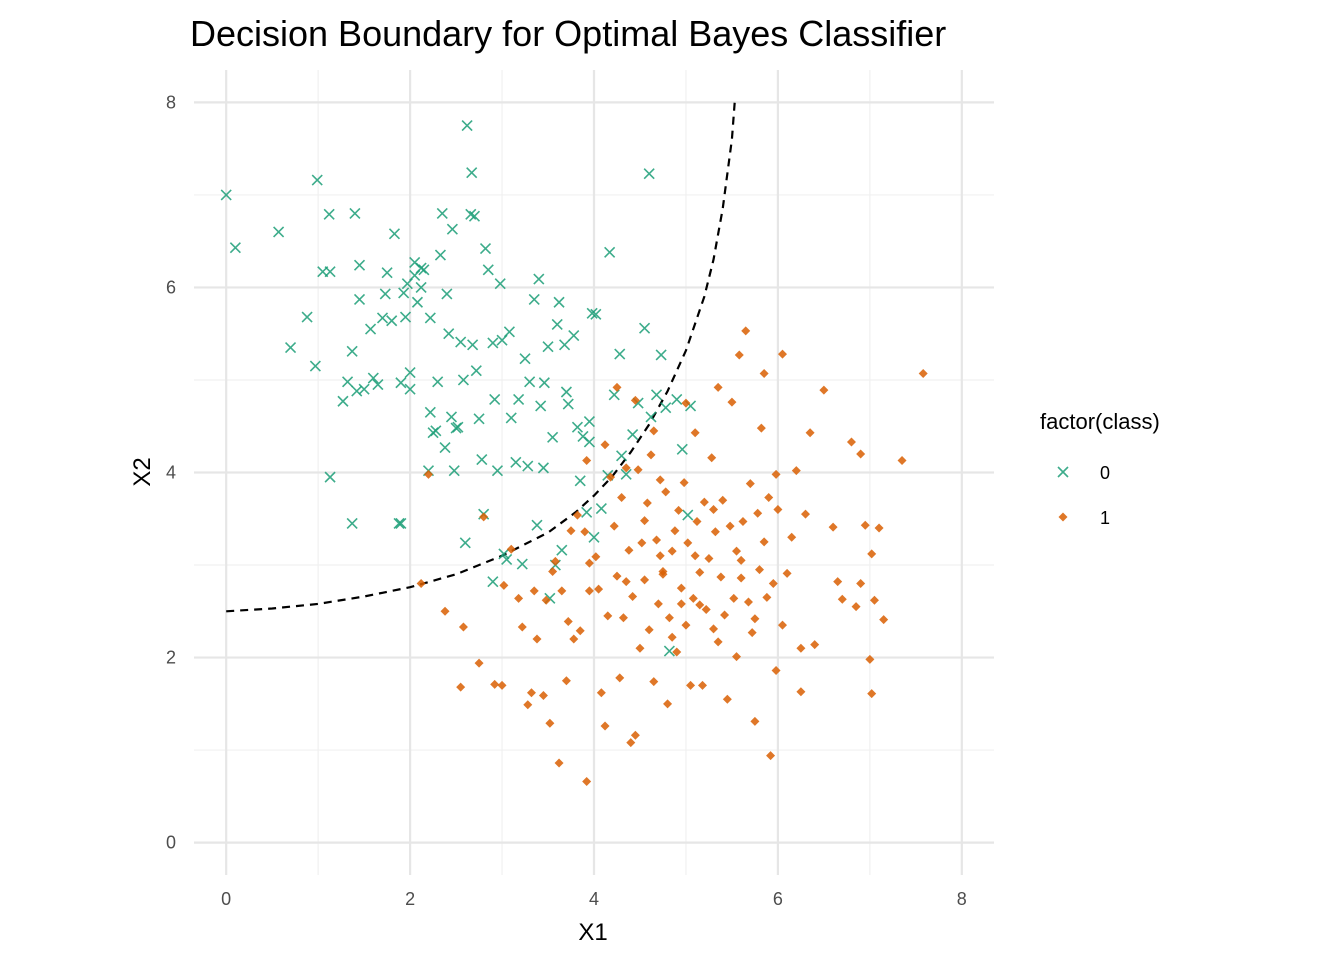  I want to click on legend-items: 01, so click(1083, 495).